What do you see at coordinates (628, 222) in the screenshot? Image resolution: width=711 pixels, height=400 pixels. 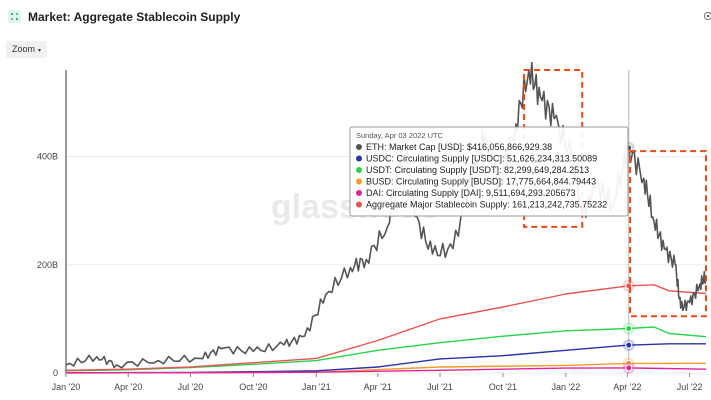 I see `crosshair` at bounding box center [628, 222].